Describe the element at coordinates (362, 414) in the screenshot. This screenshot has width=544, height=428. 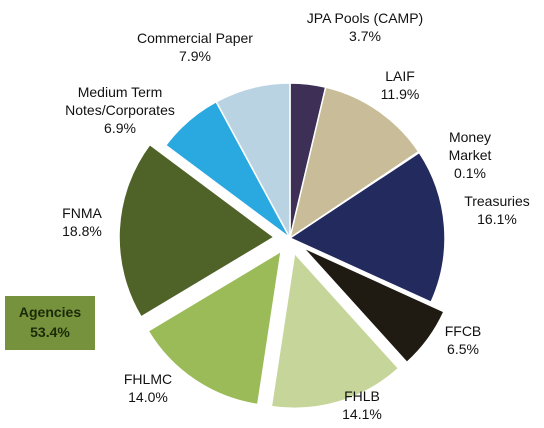
I see `value-label: 14.1%` at that location.